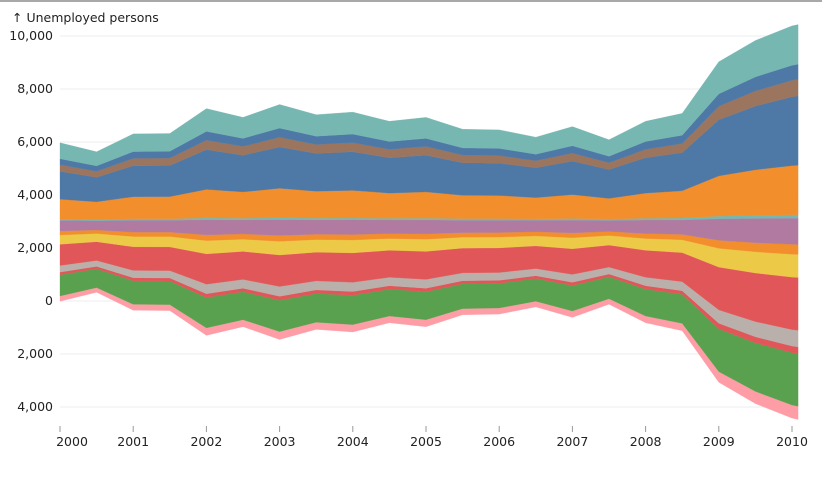 The height and width of the screenshot is (480, 822). What do you see at coordinates (49, 300) in the screenshot?
I see `y-tick-label: 0` at bounding box center [49, 300].